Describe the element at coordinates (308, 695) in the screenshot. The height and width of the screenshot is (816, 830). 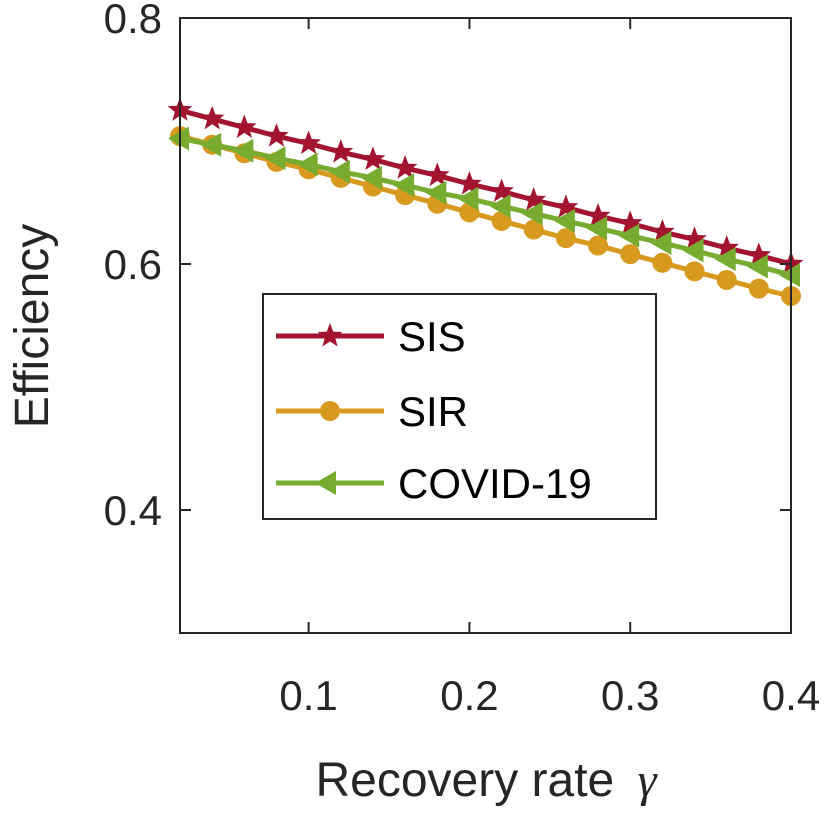
I see `x-tick-label: 0.1` at that location.